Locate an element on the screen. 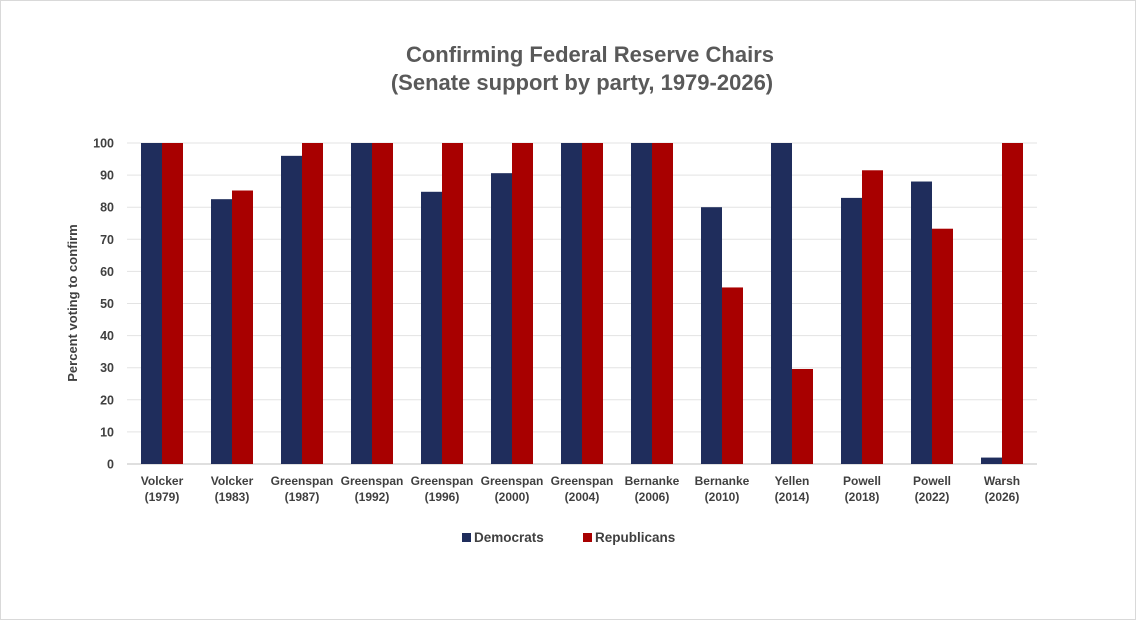 The height and width of the screenshot is (620, 1136). x-category-label: Bernanke (2006) is located at coordinates (652, 489).